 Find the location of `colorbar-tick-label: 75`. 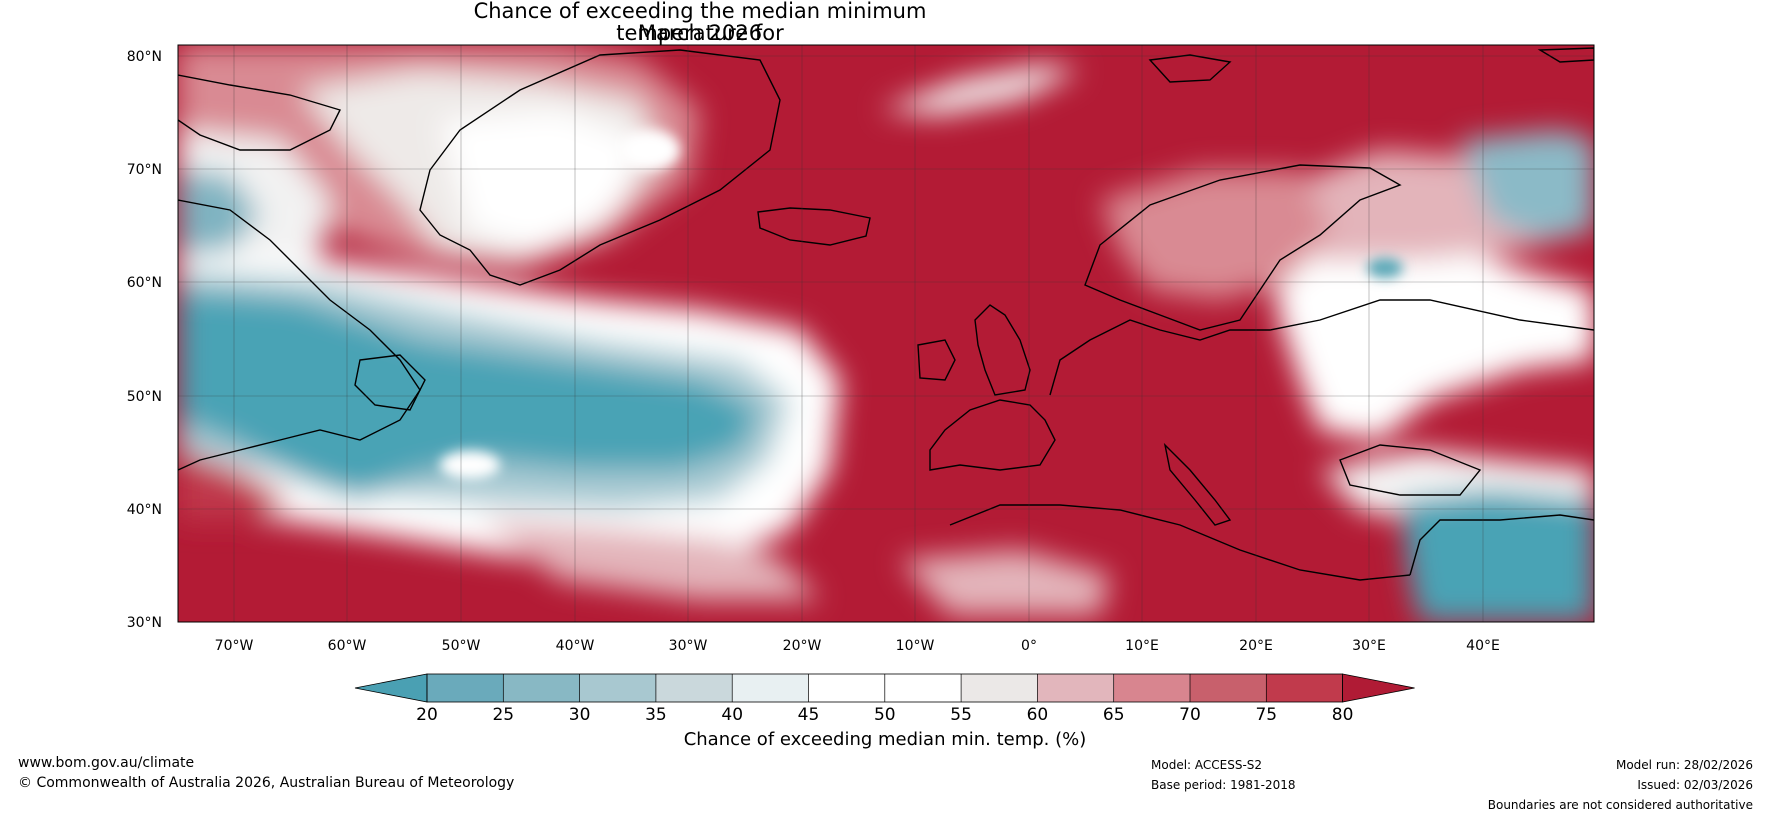

colorbar-tick-label: 75 is located at coordinates (1266, 715).